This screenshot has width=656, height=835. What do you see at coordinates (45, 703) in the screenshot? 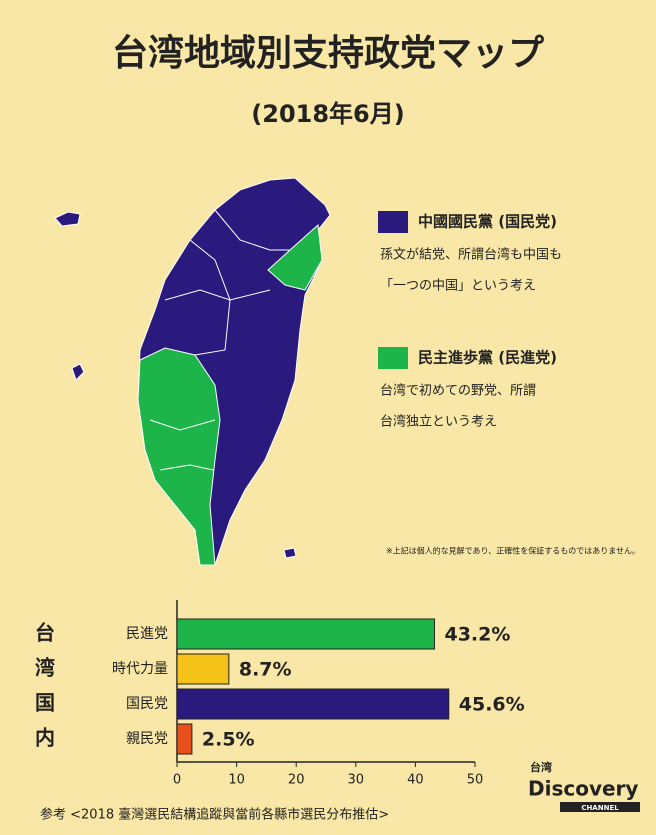
I see `side-label: 国` at bounding box center [45, 703].